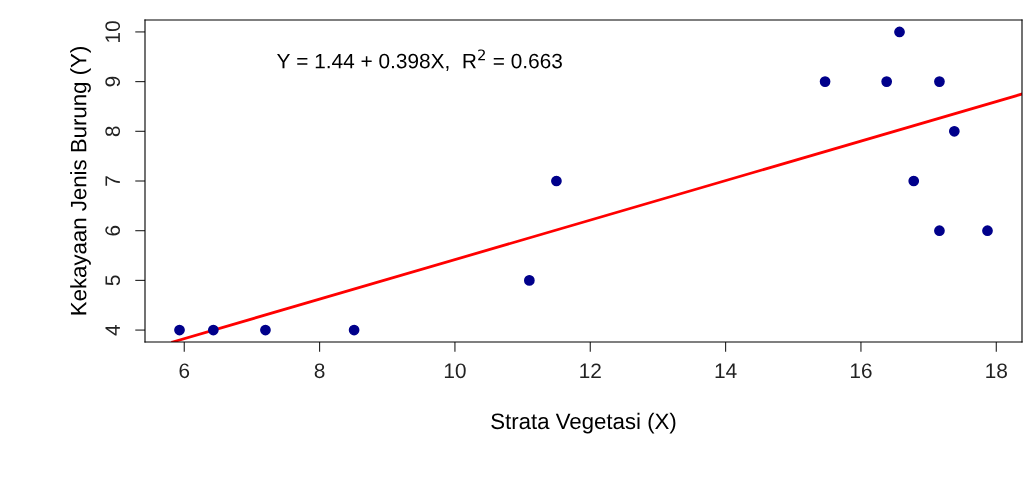  What do you see at coordinates (861, 371) in the screenshot?
I see `x-tick-label: 16` at bounding box center [861, 371].